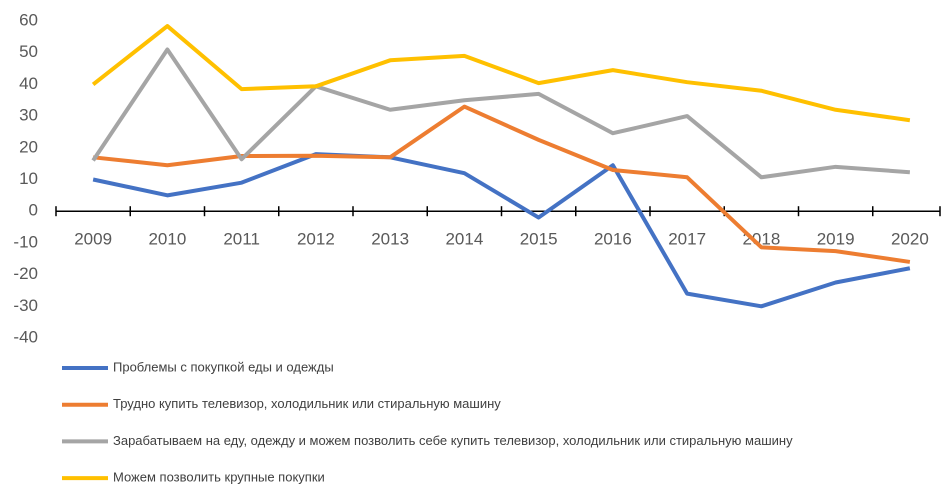 The width and height of the screenshot is (941, 486). What do you see at coordinates (167, 238) in the screenshot?
I see `x-tick-label: 2010` at bounding box center [167, 238].